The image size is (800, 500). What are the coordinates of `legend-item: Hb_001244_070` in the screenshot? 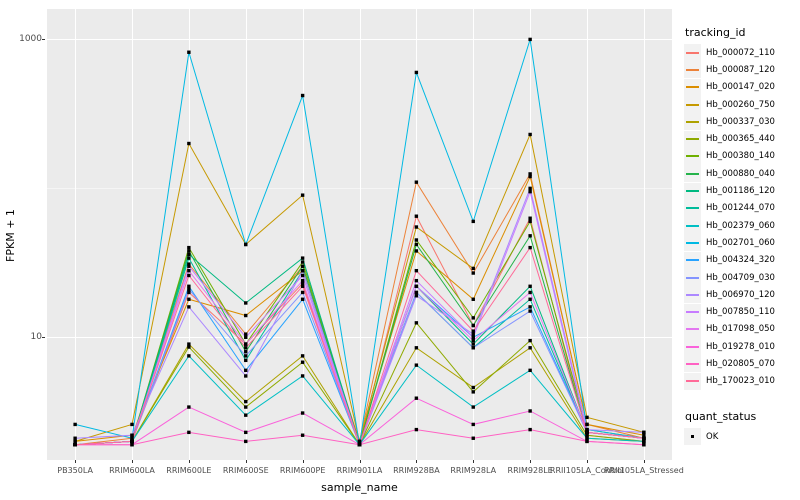 It's located at (742, 208).